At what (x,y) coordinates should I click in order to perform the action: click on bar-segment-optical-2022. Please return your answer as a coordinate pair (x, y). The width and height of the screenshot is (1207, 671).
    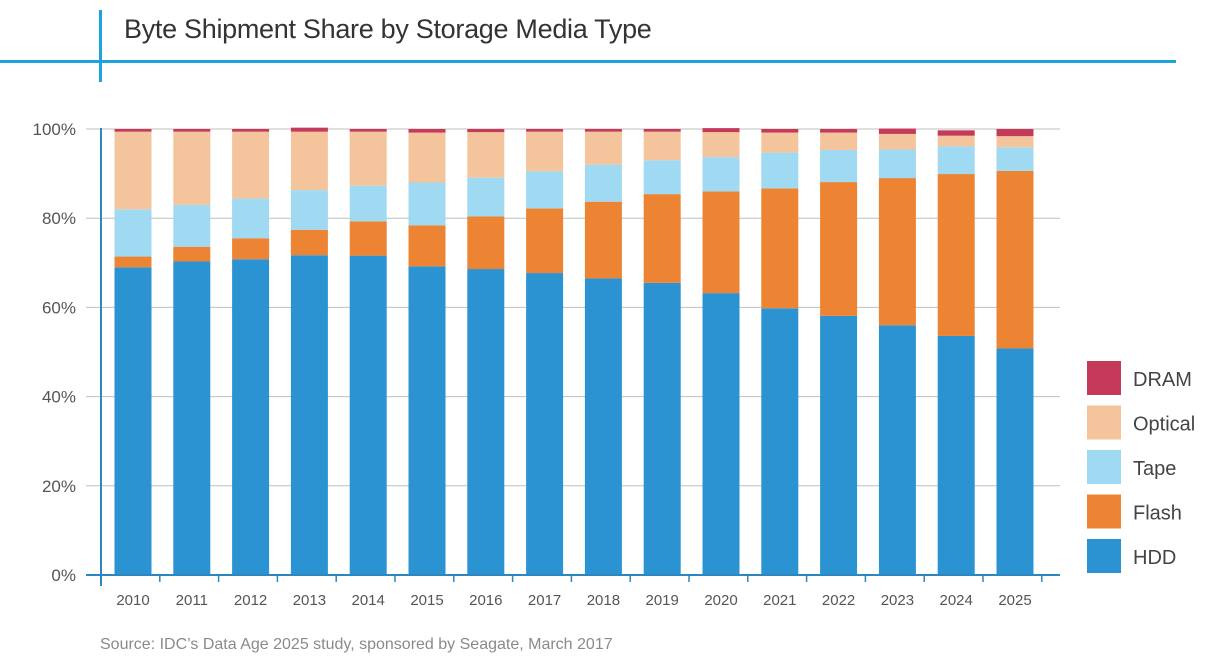
    Looking at the image, I should click on (839, 141).